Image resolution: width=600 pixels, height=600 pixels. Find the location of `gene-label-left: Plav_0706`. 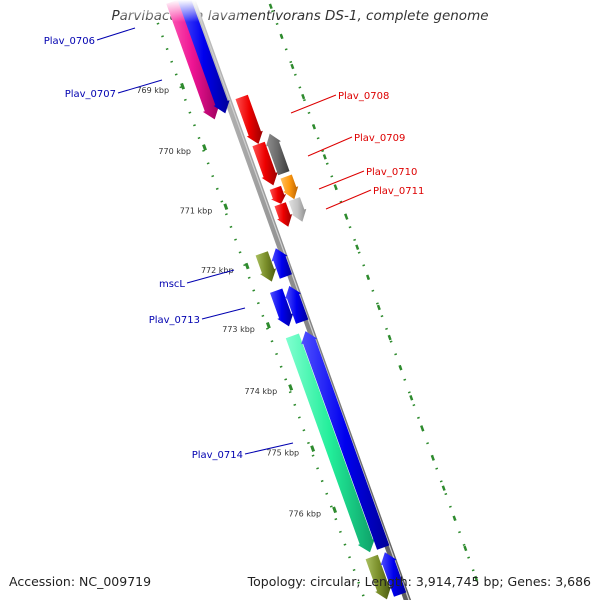

gene-label-left: Plav_0706 is located at coordinates (69, 41).